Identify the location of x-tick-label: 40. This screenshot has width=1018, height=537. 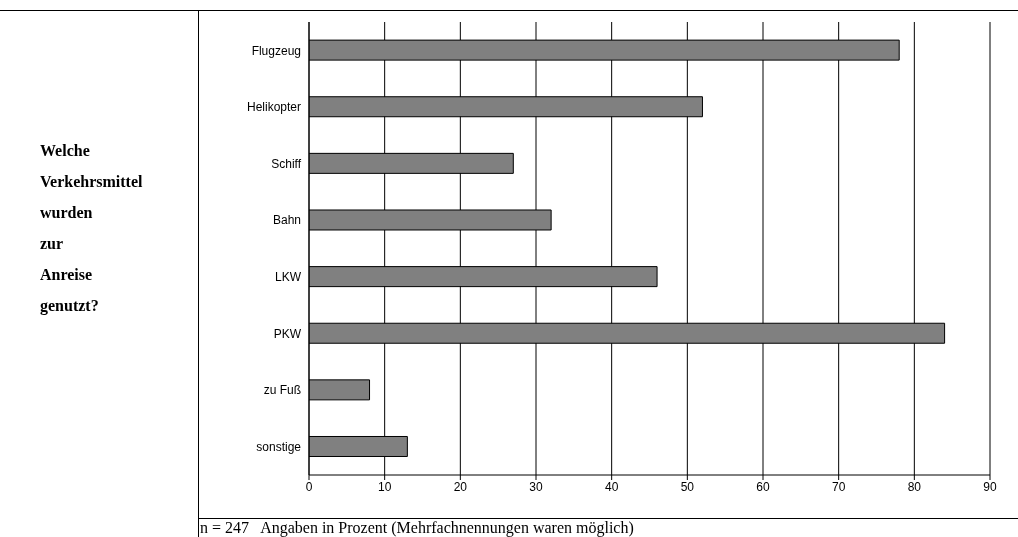
(611, 486).